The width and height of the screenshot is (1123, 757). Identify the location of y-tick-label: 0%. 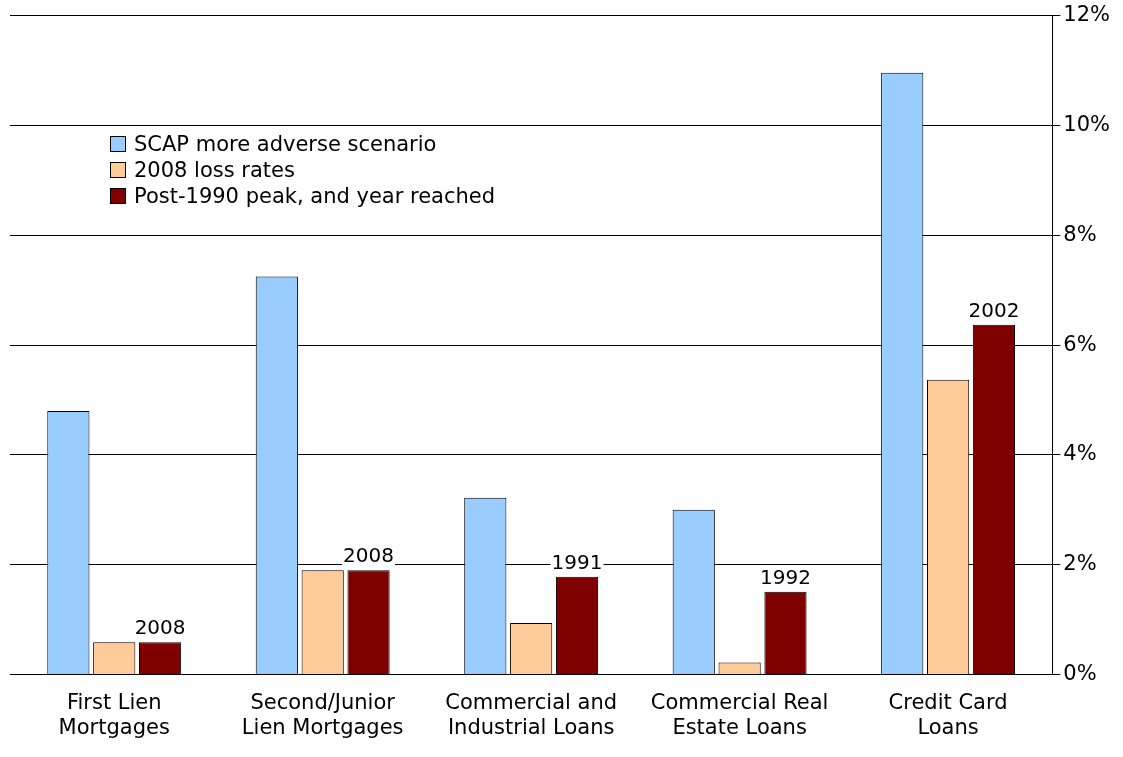
(1080, 673).